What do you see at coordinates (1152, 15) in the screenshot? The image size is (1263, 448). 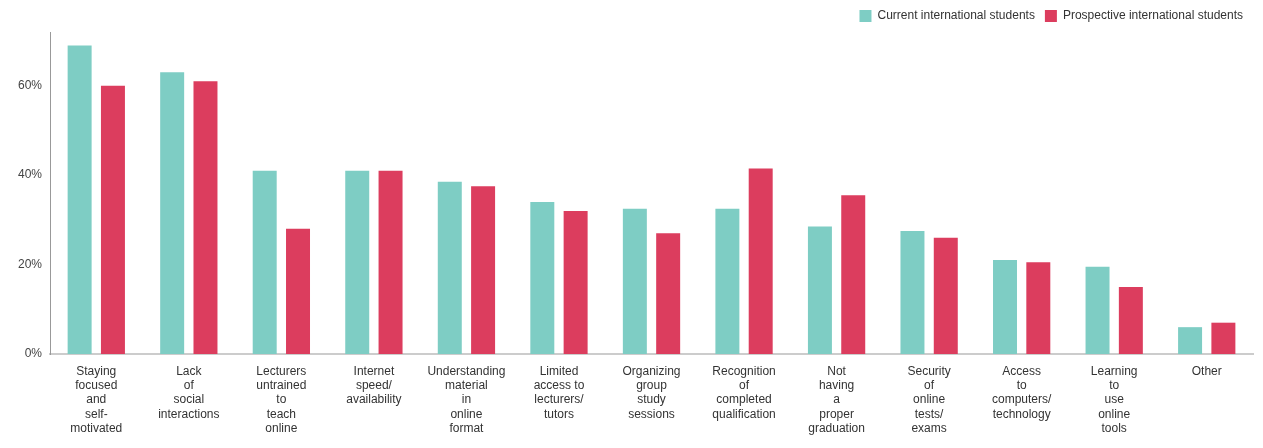 I see `legend-label: Prospective international students` at bounding box center [1152, 15].